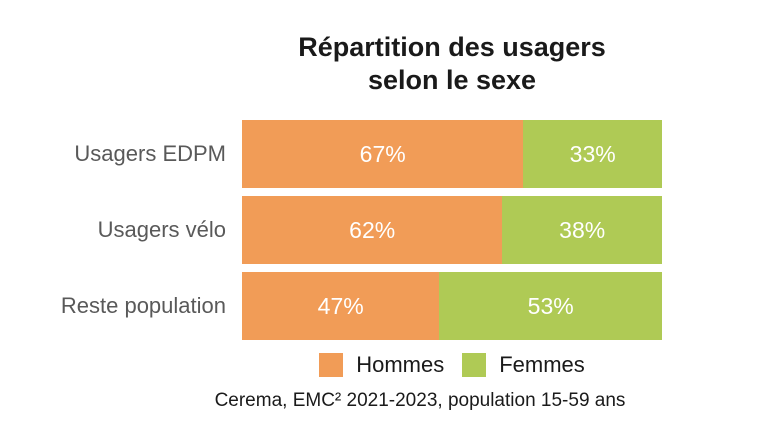 The height and width of the screenshot is (432, 768). I want to click on hommes-swatch-icon, so click(331, 365).